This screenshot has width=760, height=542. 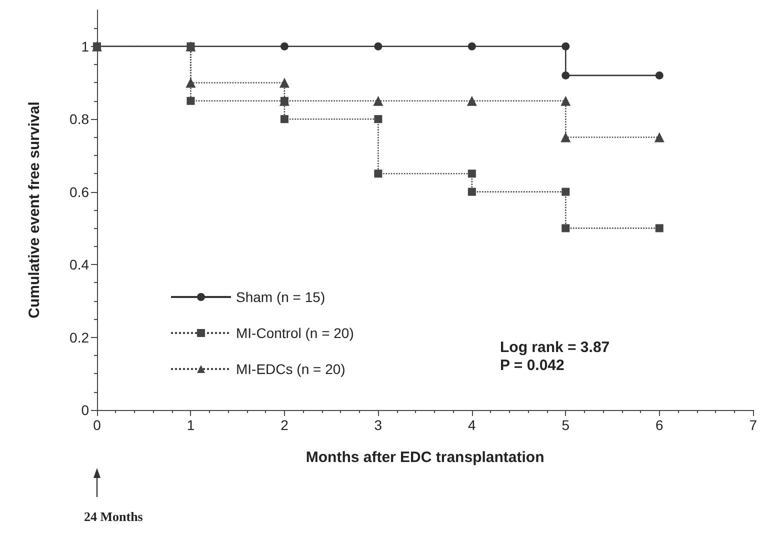 What do you see at coordinates (80, 119) in the screenshot?
I see `y-tick-label: 0.8` at bounding box center [80, 119].